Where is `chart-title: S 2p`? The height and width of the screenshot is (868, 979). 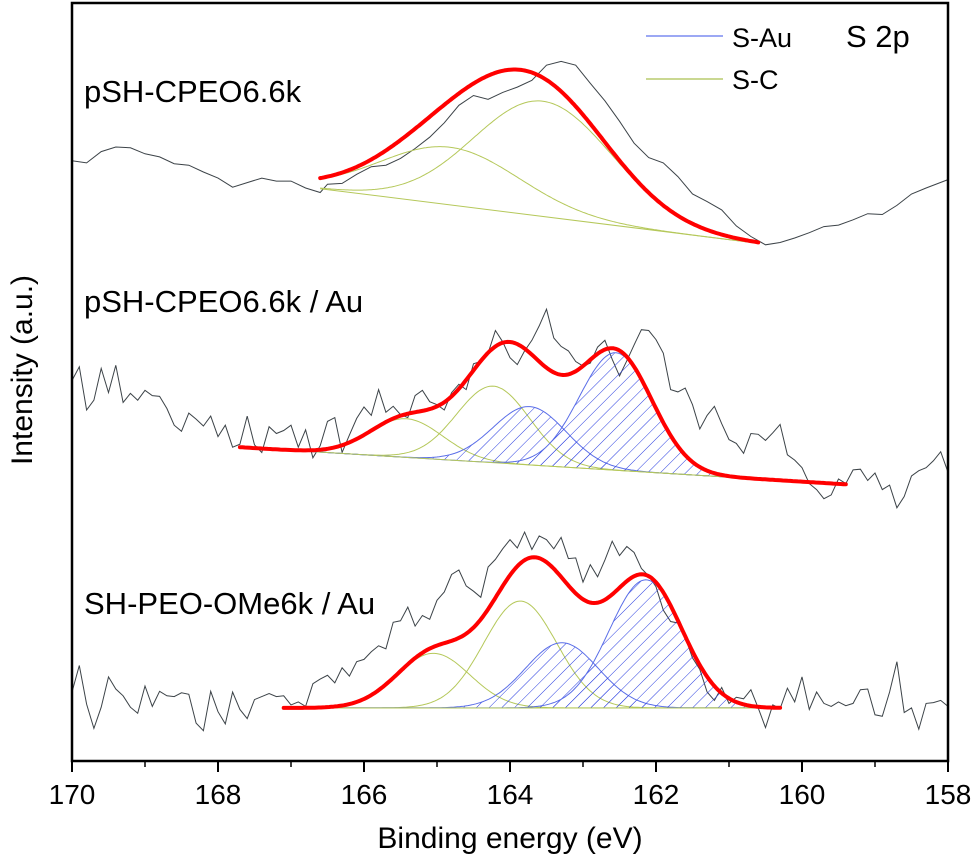 chart-title: S 2p is located at coordinates (878, 36).